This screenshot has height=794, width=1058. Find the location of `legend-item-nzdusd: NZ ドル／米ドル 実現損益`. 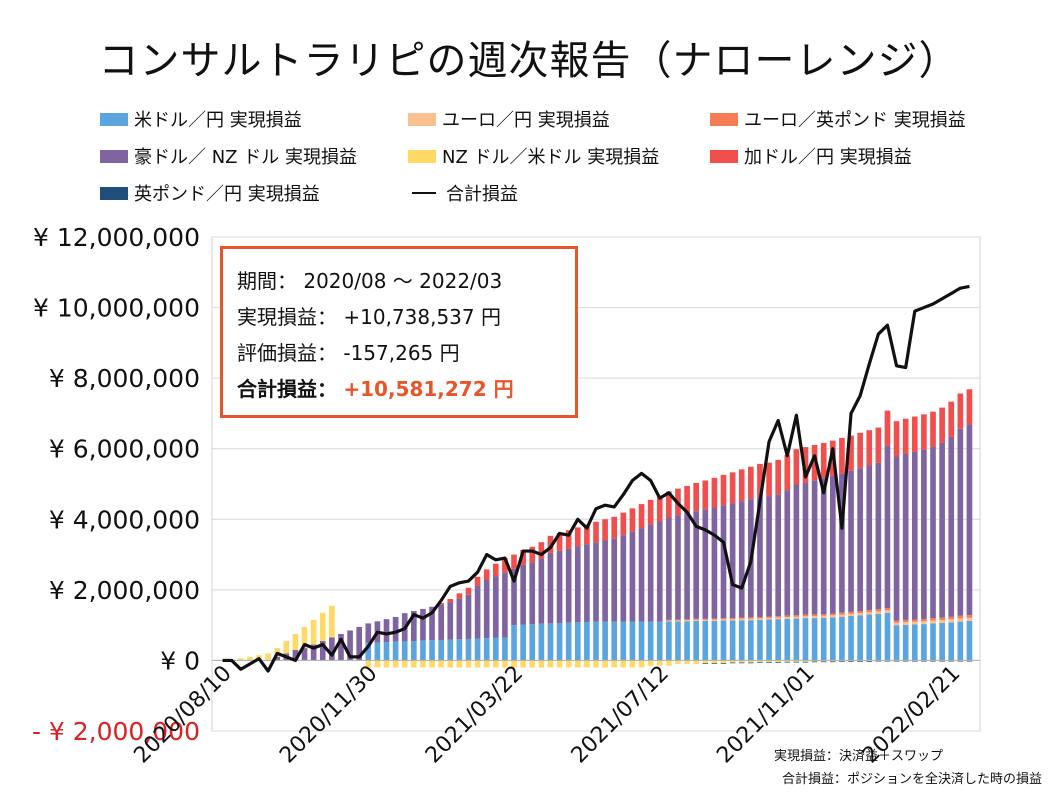

legend-item-nzdusd: NZ ドル／米ドル 実現損益 is located at coordinates (533, 156).